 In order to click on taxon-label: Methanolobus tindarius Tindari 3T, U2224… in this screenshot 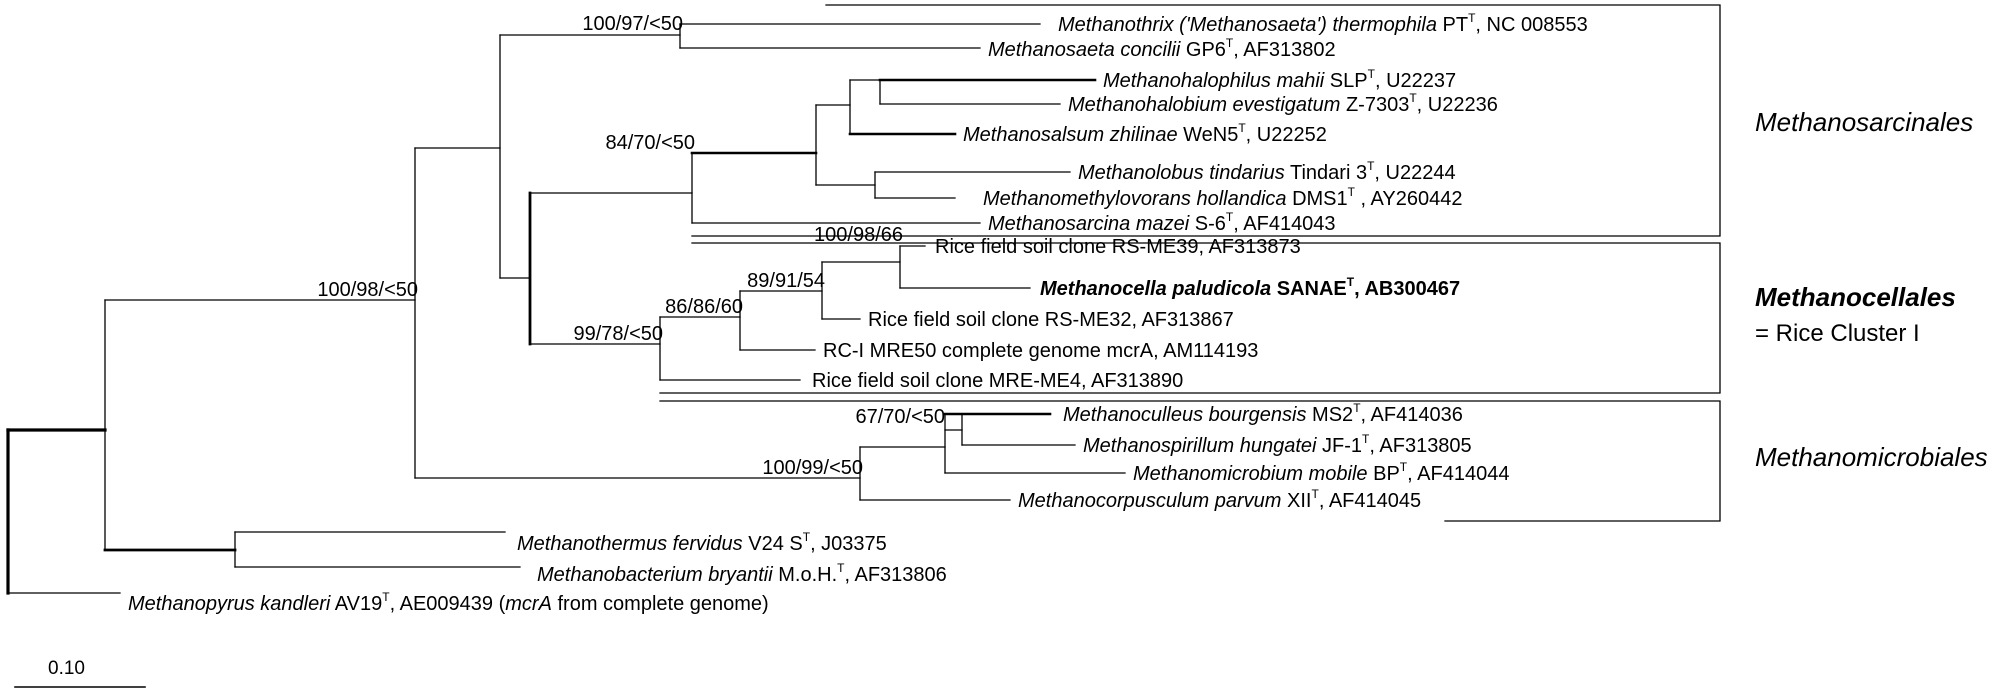, I will do `click(1267, 171)`.